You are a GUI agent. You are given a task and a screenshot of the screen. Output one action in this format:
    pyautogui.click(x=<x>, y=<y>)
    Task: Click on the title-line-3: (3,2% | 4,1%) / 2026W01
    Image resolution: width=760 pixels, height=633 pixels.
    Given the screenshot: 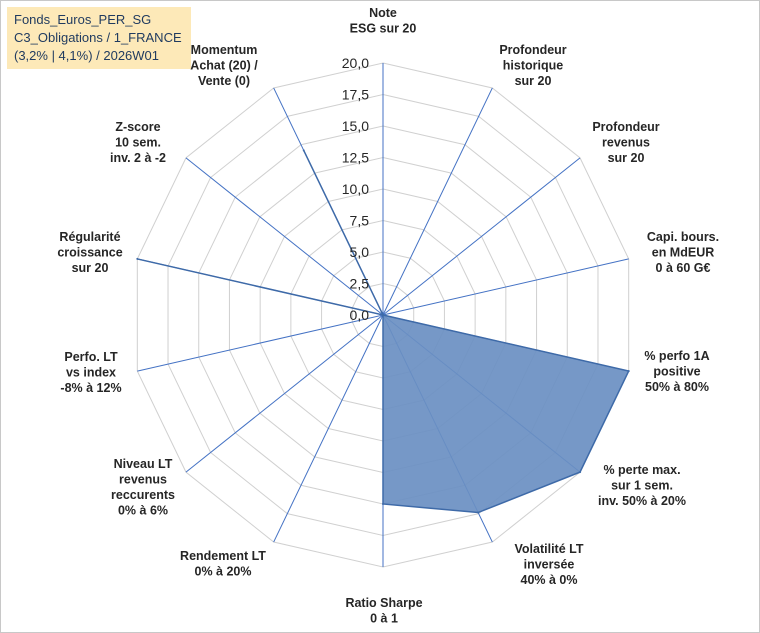 What is the action you would take?
    pyautogui.click(x=87, y=55)
    